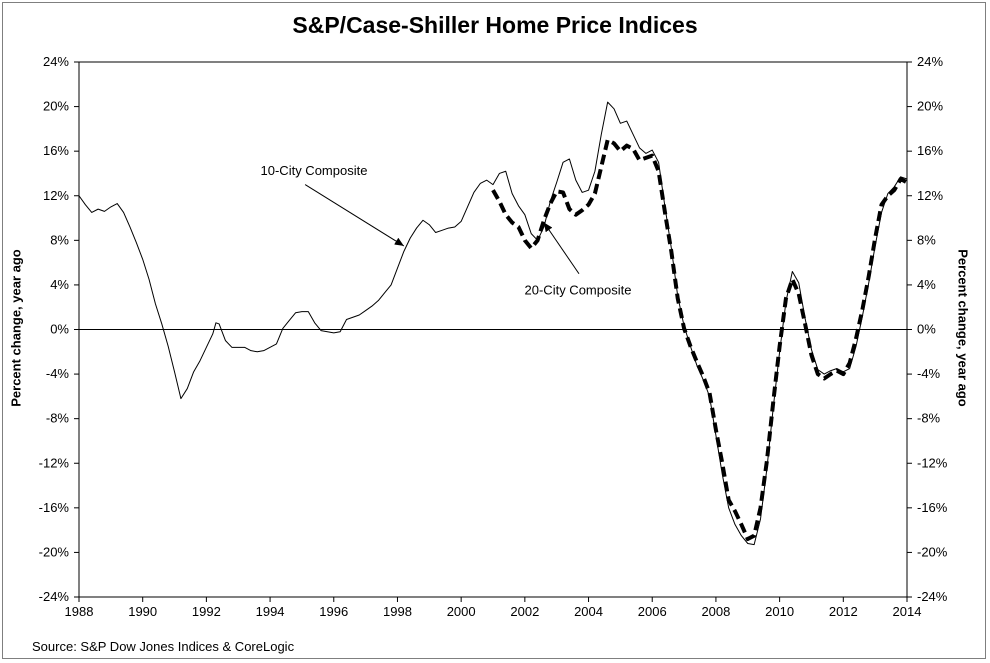 This screenshot has height=663, width=990. I want to click on x-tick-label: 1992, so click(206, 611).